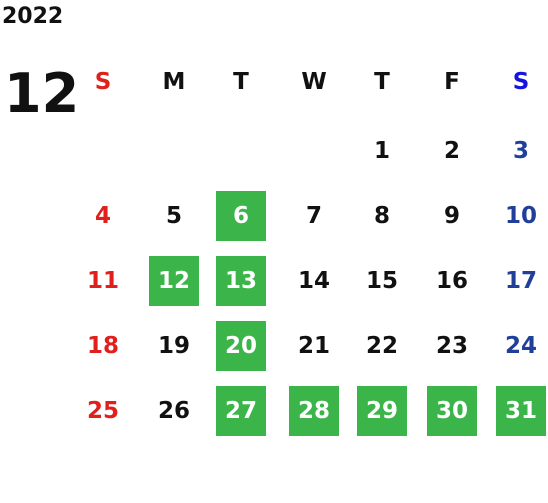 The width and height of the screenshot is (548, 503). What do you see at coordinates (174, 82) in the screenshot?
I see `weekday-header: M` at bounding box center [174, 82].